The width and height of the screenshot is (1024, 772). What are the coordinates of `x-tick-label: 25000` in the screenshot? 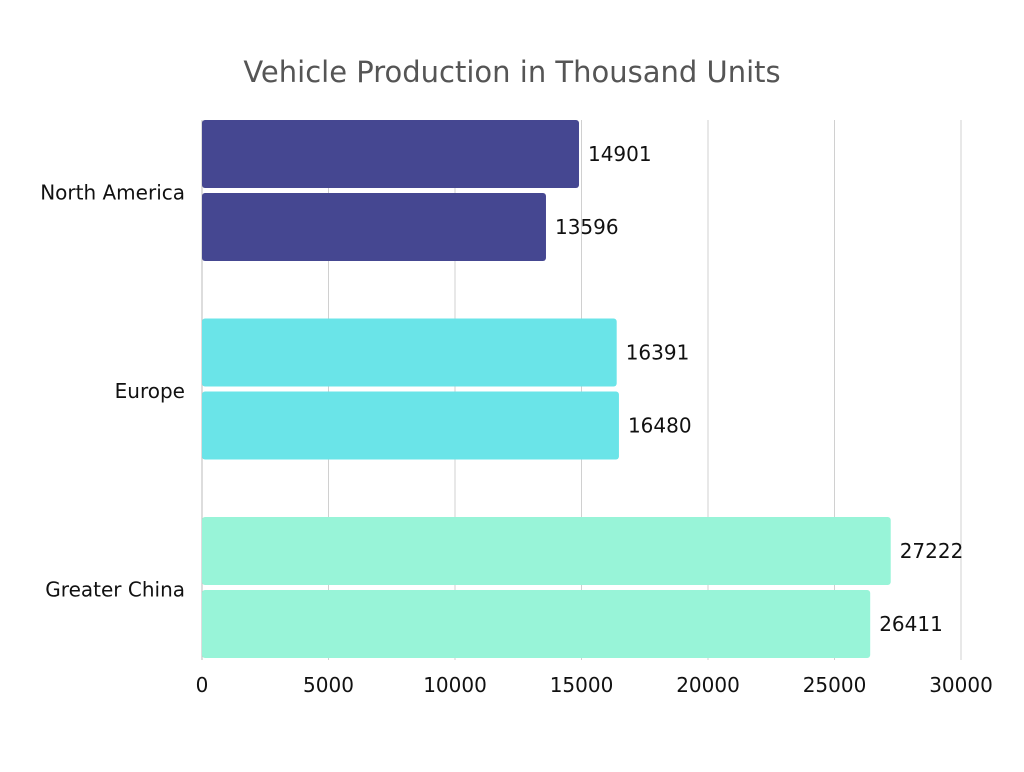 It's located at (835, 685).